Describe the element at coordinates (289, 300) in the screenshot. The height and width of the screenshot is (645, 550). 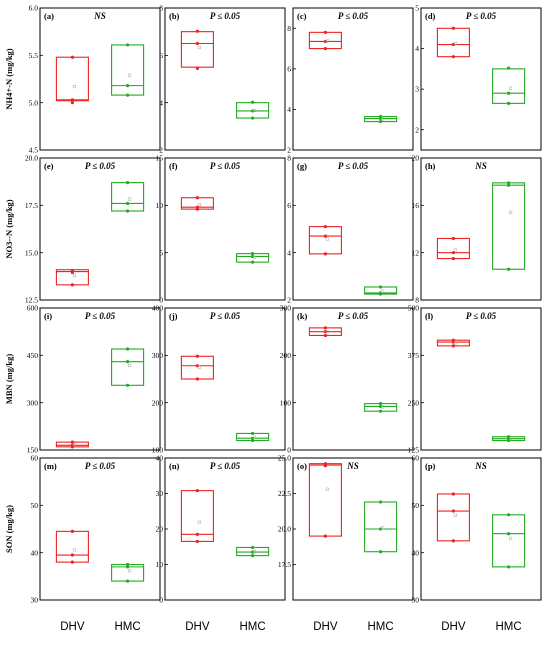
I see `y-tick-label: 2` at that location.